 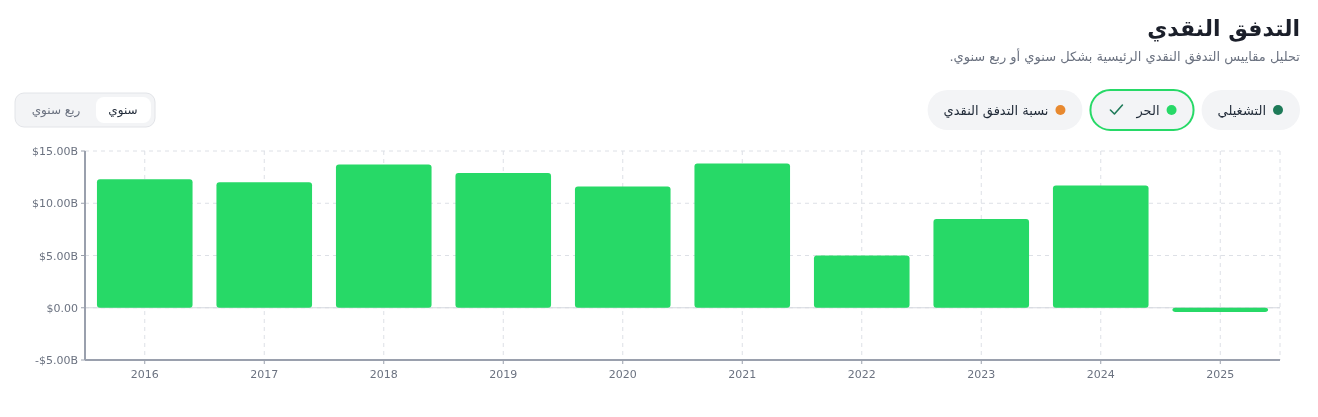 What do you see at coordinates (383, 374) in the screenshot?
I see `x-tick-label: 2018` at bounding box center [383, 374].